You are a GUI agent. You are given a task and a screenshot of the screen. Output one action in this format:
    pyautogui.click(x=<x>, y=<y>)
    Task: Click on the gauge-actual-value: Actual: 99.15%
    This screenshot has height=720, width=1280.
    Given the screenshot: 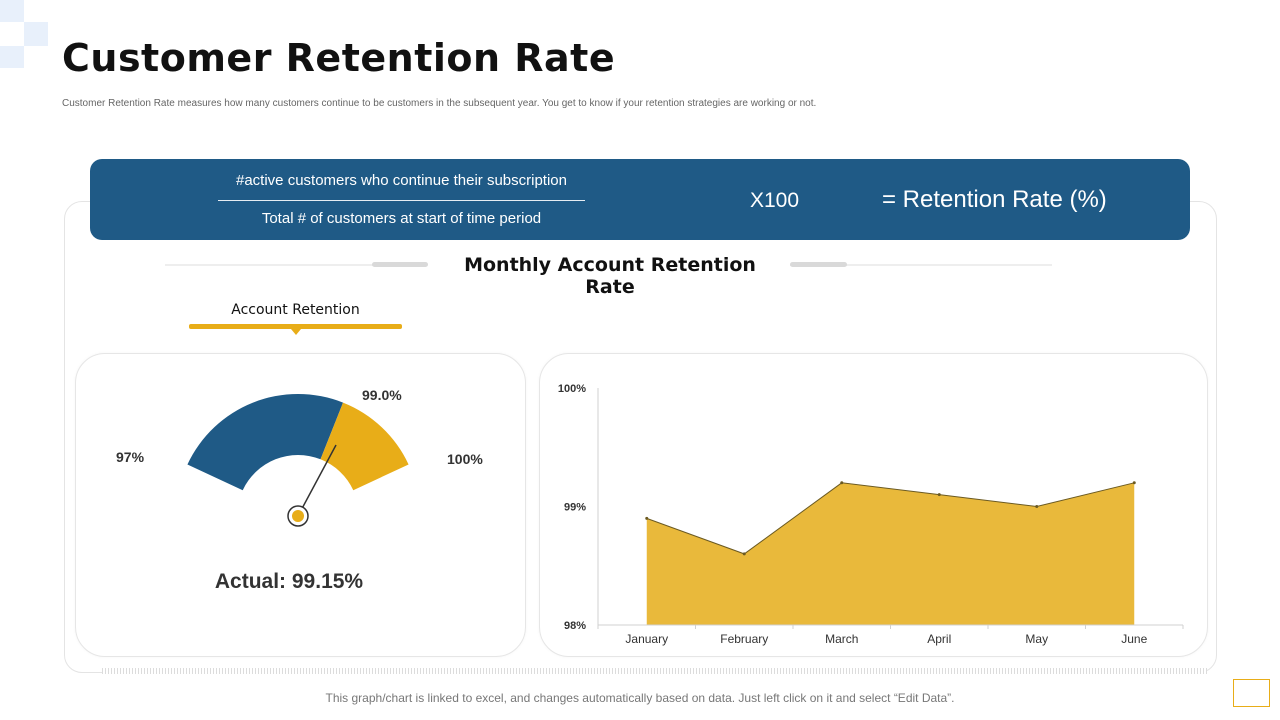 What is the action you would take?
    pyautogui.click(x=289, y=581)
    